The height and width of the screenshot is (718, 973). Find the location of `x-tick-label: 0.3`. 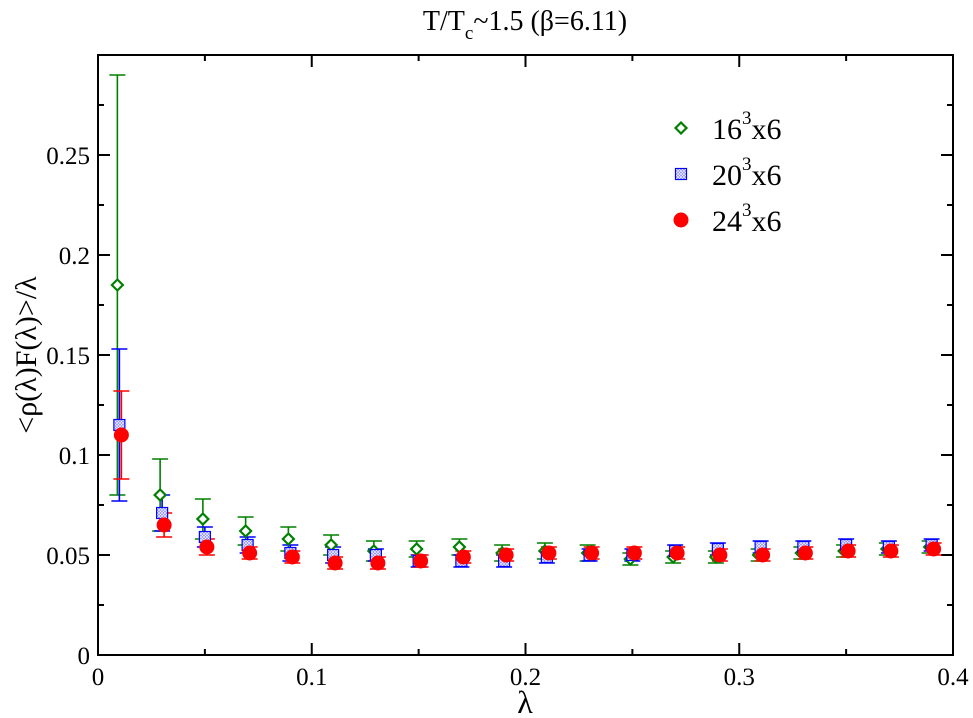

x-tick-label: 0.3 is located at coordinates (739, 677).